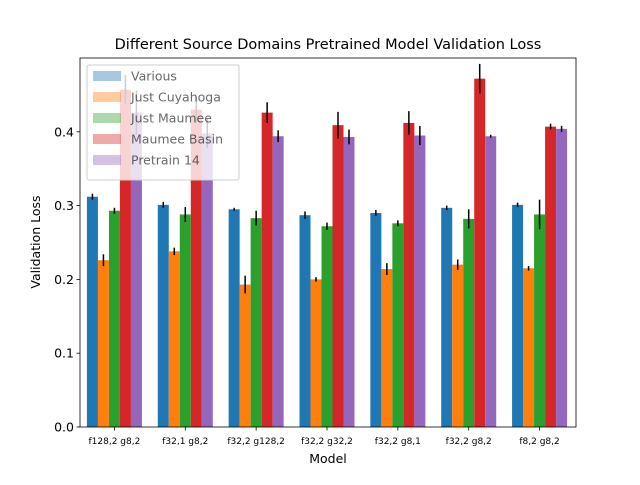 Image resolution: width=640 pixels, height=485 pixels. What do you see at coordinates (64, 205) in the screenshot?
I see `y-tick-label: 0.3` at bounding box center [64, 205].